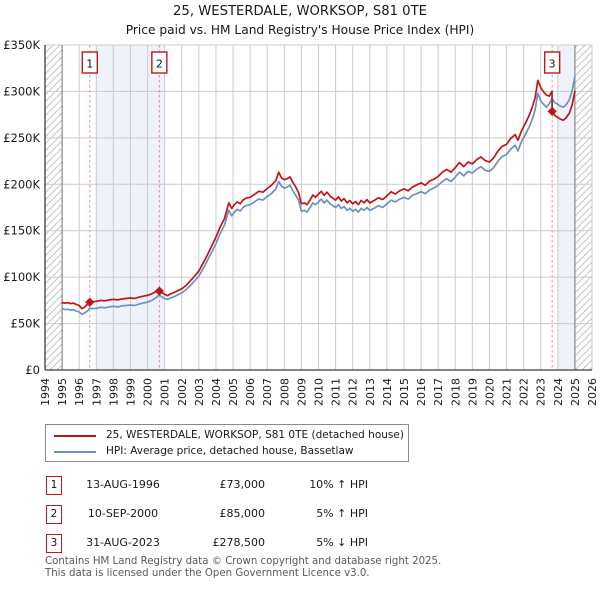 The height and width of the screenshot is (590, 600). I want to click on svg-text: 2018, so click(455, 392).